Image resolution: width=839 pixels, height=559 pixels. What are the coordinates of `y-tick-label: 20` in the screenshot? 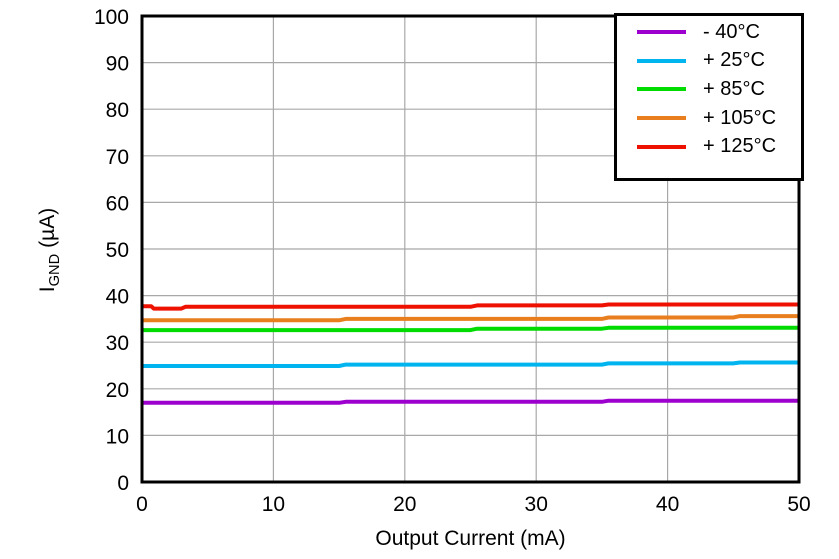 It's located at (117, 390).